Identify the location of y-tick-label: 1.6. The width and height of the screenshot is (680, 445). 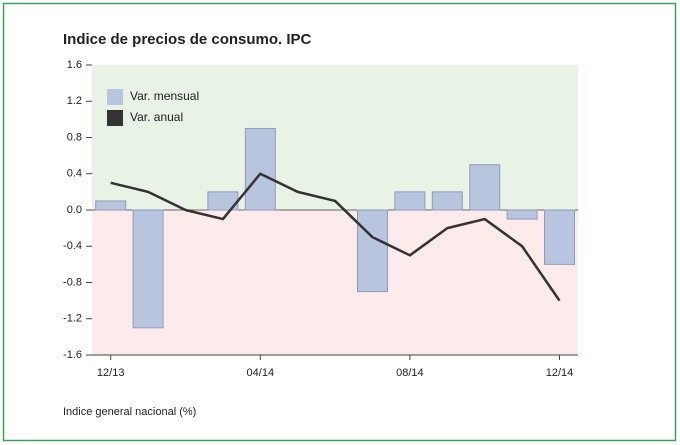
(74, 65).